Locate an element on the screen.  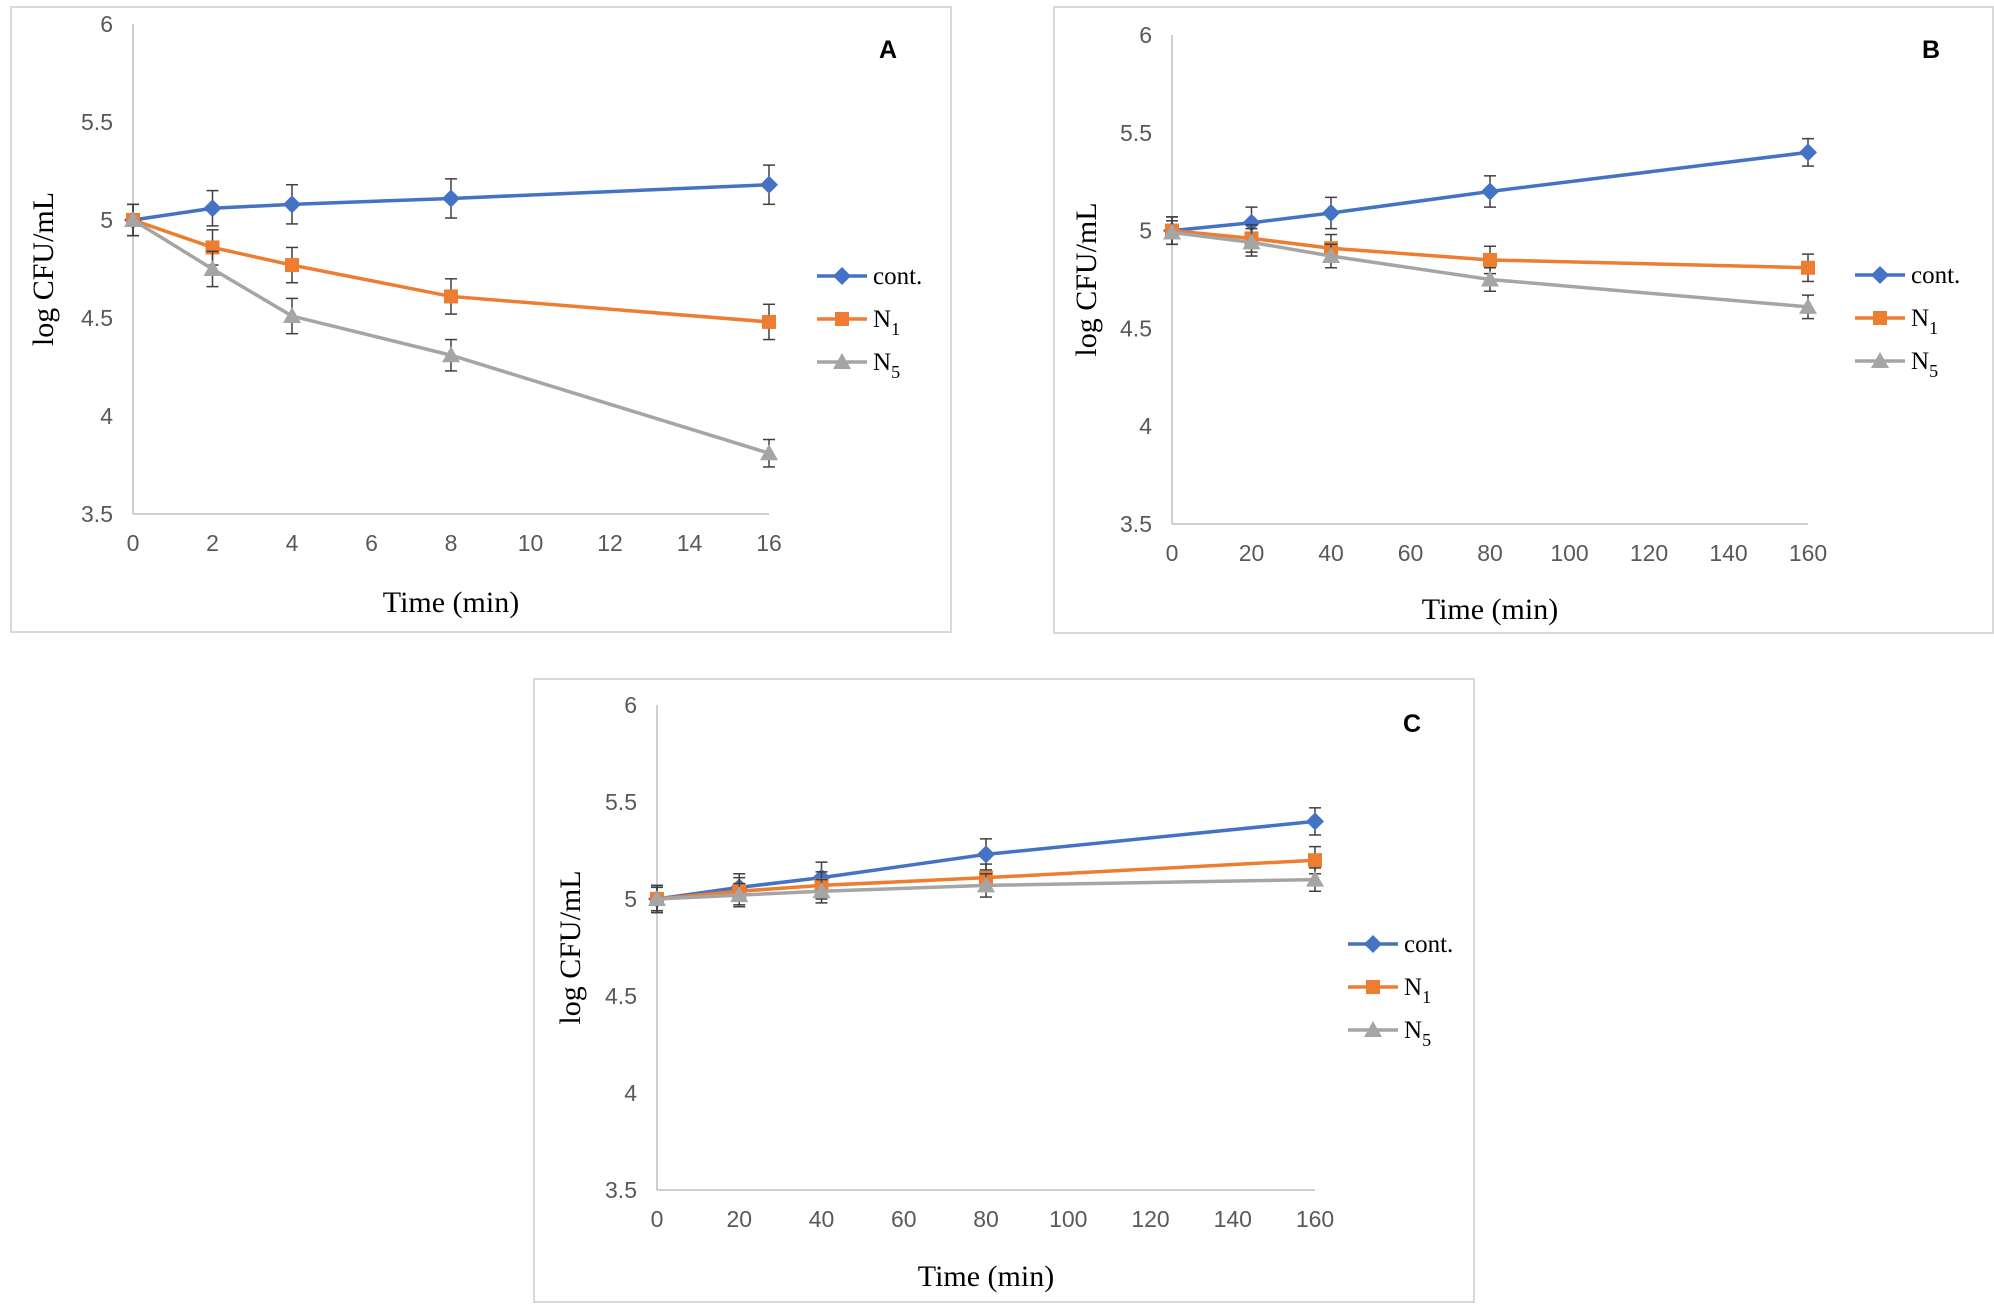
chart-b-x-tick: 60 is located at coordinates (1411, 553).